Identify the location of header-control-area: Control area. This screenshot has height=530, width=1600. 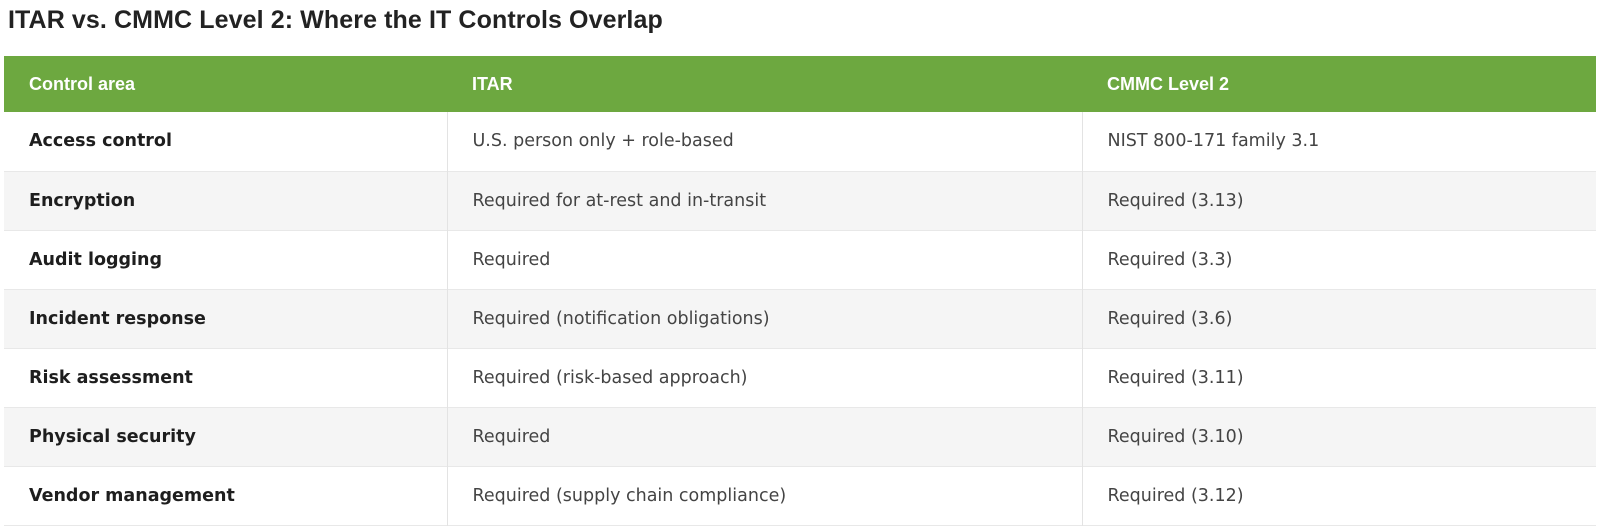
(82, 83).